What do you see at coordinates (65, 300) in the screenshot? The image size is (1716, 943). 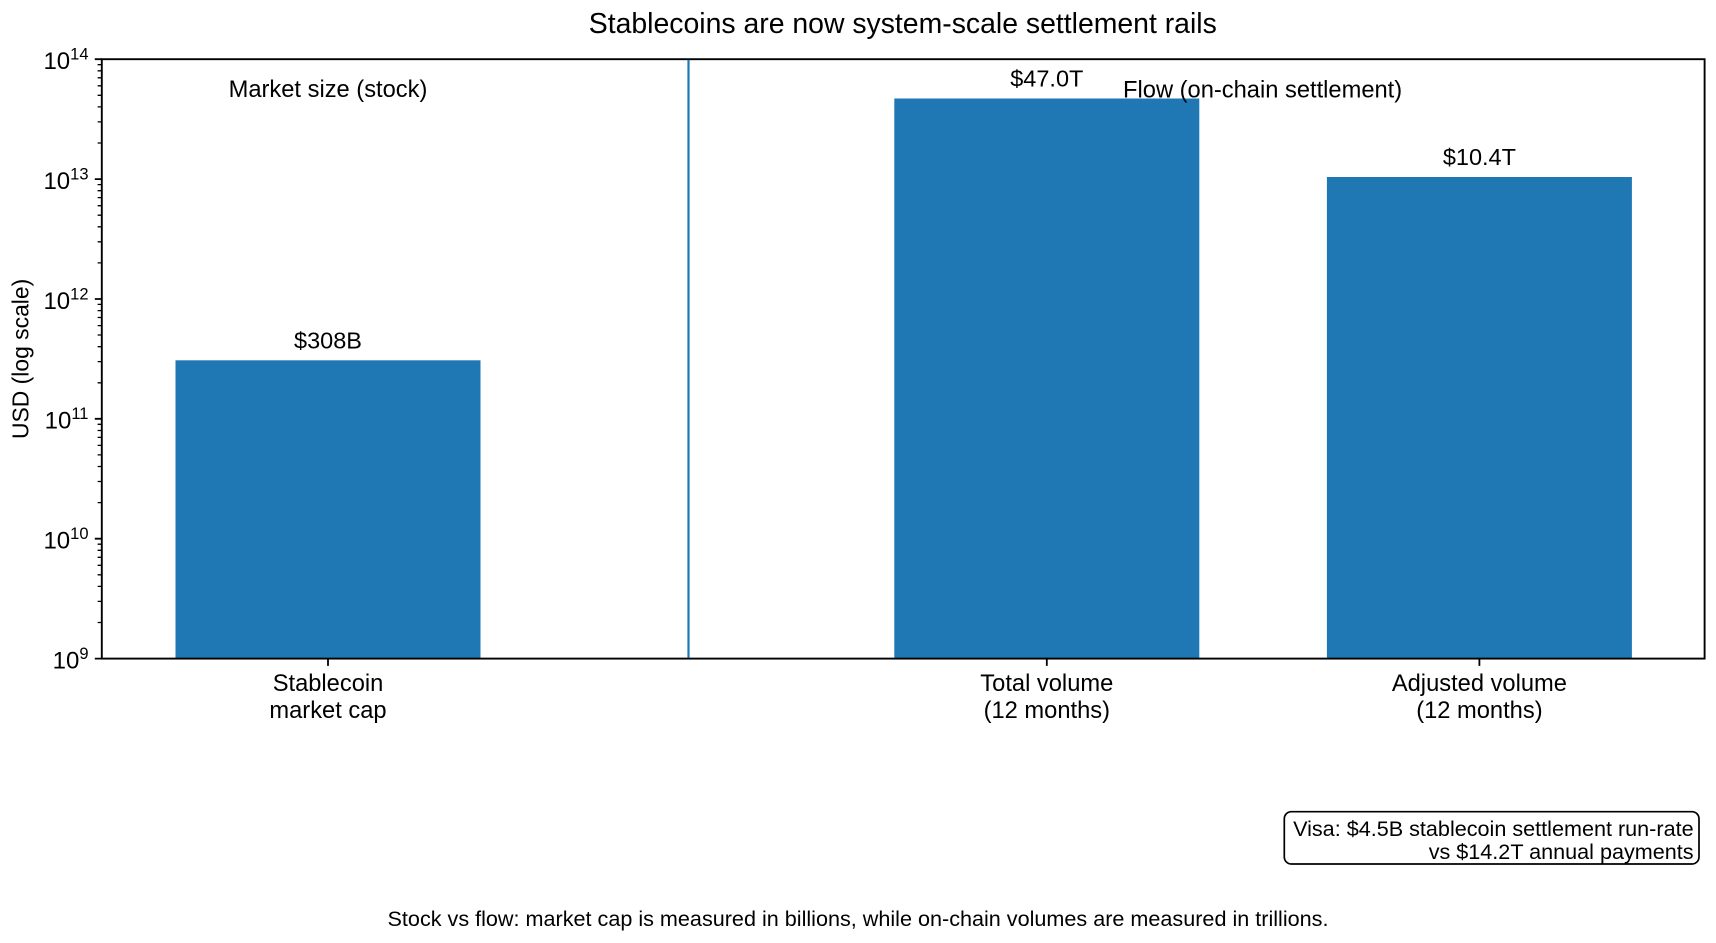 I see `svg-text: 1012` at bounding box center [65, 300].